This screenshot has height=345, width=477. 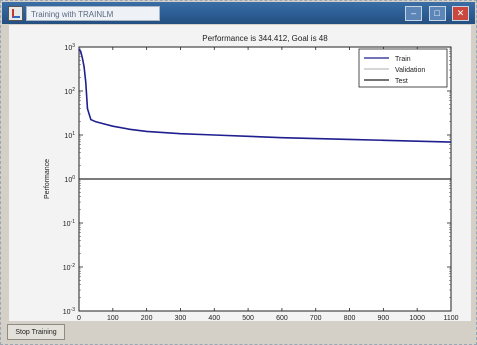 I want to click on x-tick-label: 500, so click(x=248, y=318).